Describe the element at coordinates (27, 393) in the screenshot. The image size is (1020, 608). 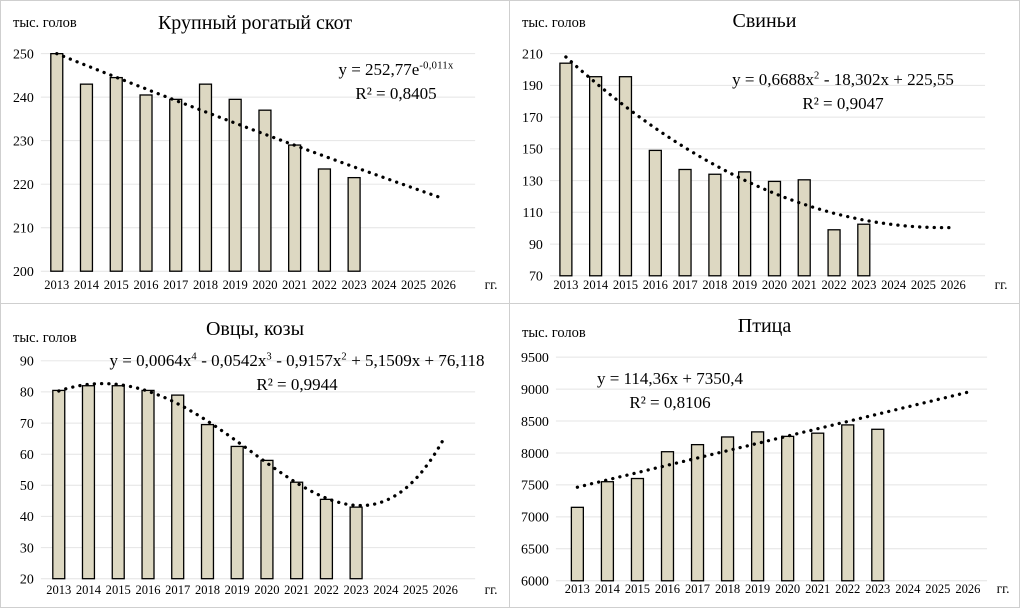
I see `y-tick-label: 80` at that location.